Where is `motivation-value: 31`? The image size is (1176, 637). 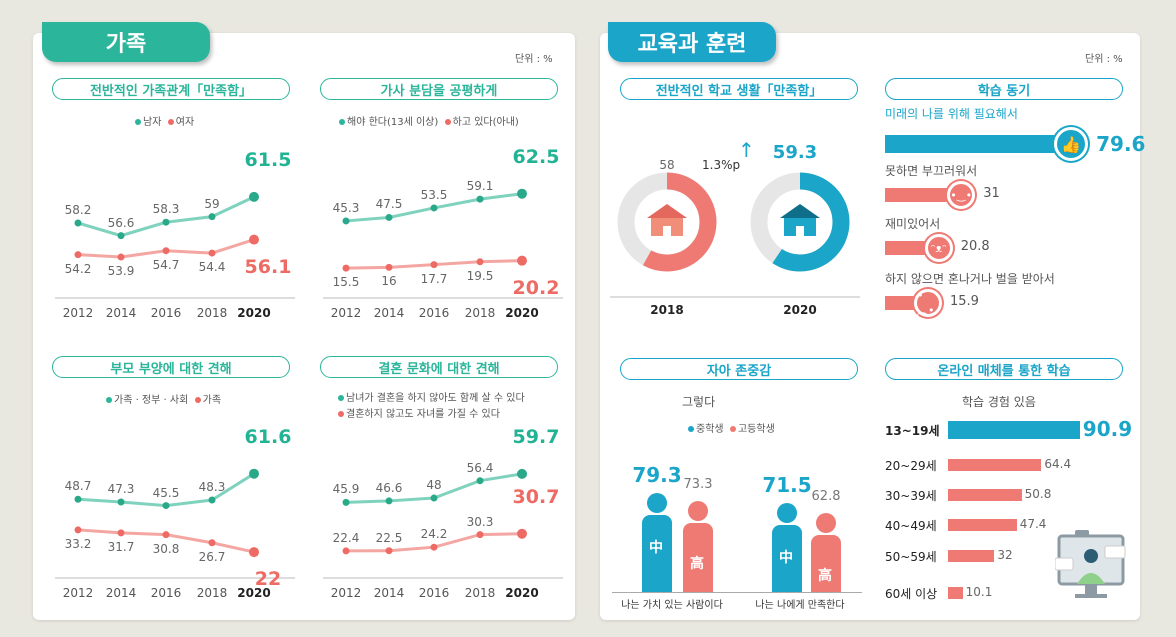
motivation-value: 31 is located at coordinates (991, 193).